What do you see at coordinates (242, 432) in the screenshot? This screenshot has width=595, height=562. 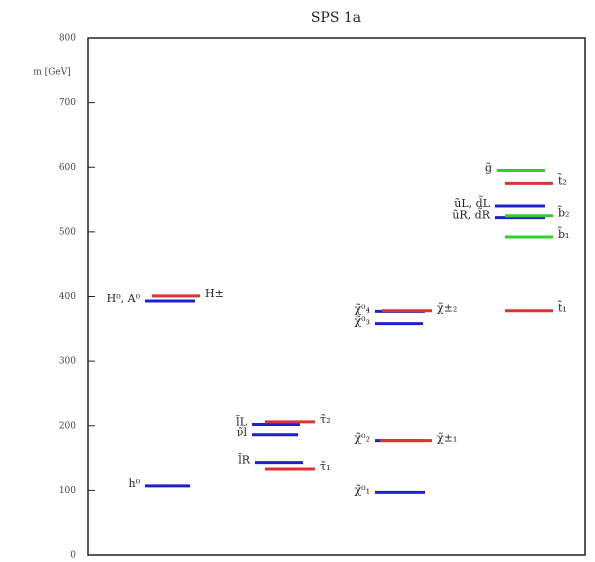 I see `level-label: ν̃l` at bounding box center [242, 432].